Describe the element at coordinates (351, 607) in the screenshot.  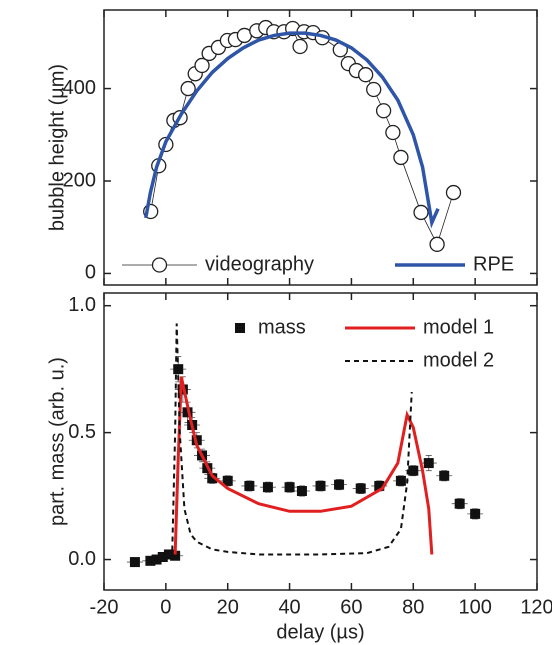
I see `x-tick-label: 60` at that location.